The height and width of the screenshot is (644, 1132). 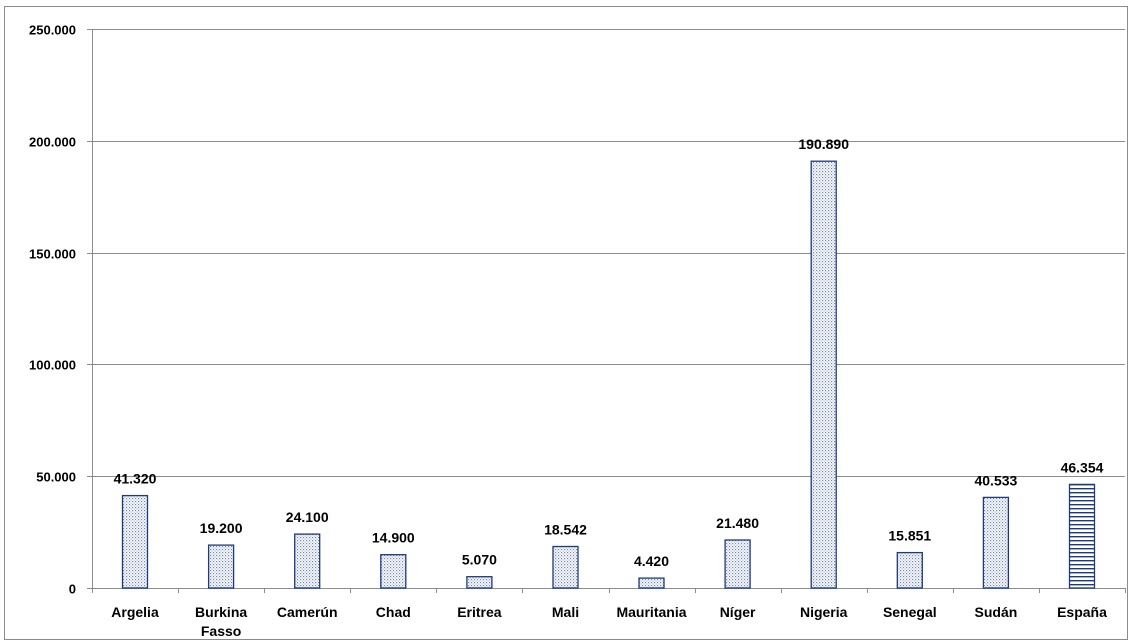 I want to click on data-label: 46.354, so click(x=1082, y=467).